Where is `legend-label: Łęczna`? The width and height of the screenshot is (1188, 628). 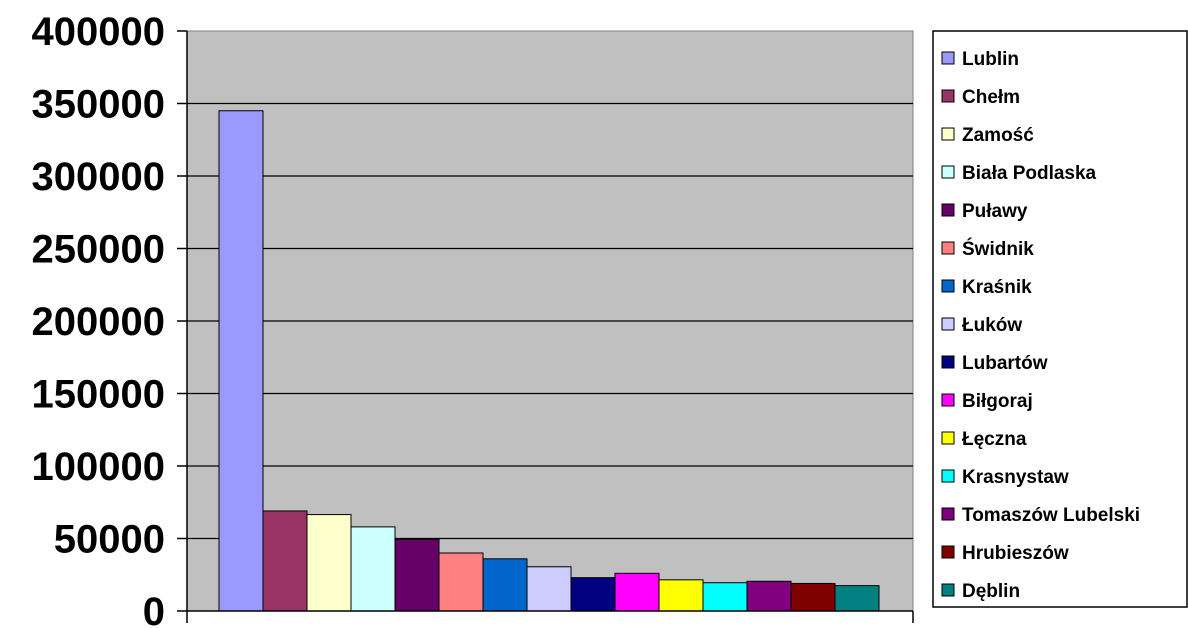 legend-label: Łęczna is located at coordinates (994, 439).